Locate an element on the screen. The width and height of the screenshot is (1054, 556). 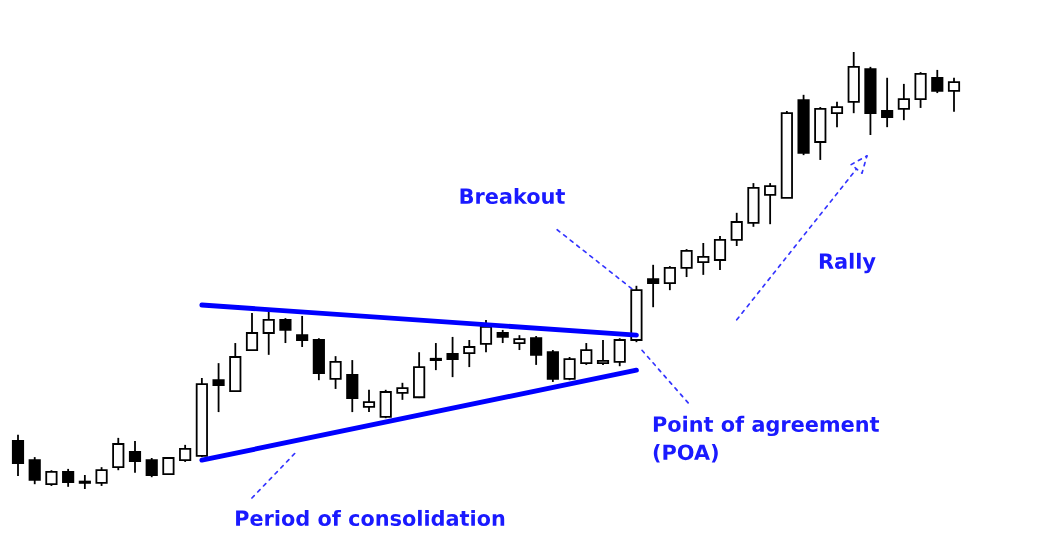
text: Period of consolidation is located at coordinates (370, 518).